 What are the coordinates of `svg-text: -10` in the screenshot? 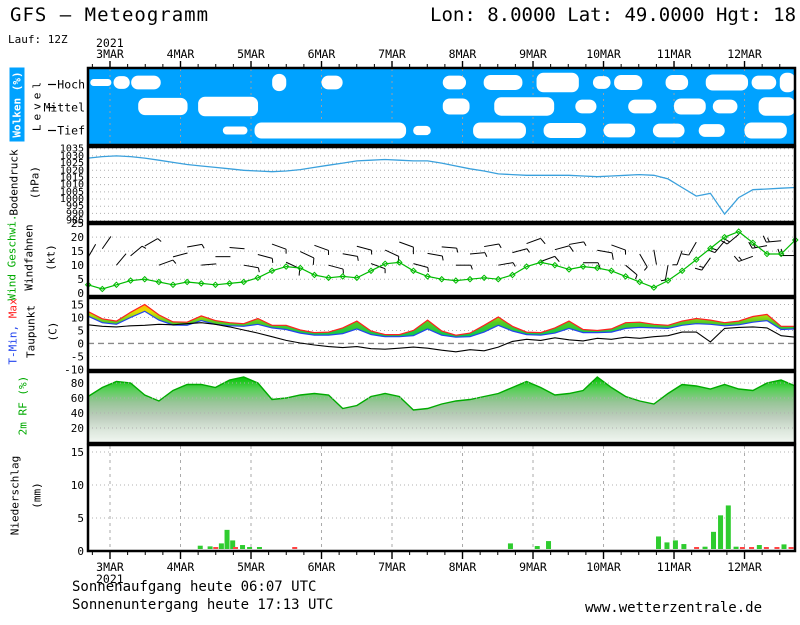 It's located at (74, 369).